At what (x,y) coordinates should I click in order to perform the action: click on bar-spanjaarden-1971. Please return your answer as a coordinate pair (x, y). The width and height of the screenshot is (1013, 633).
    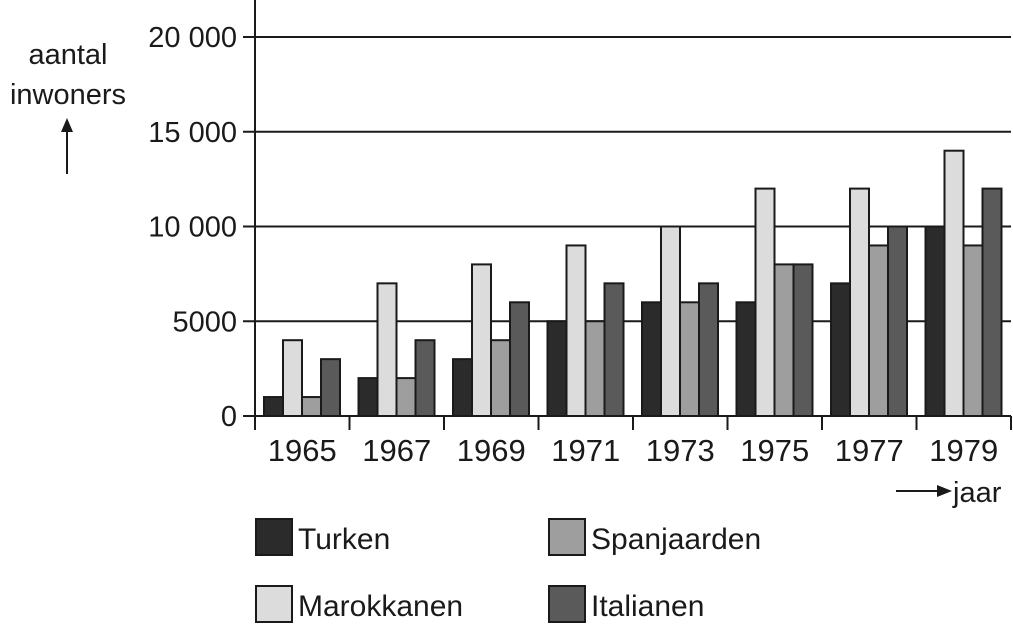
    Looking at the image, I should click on (595, 368).